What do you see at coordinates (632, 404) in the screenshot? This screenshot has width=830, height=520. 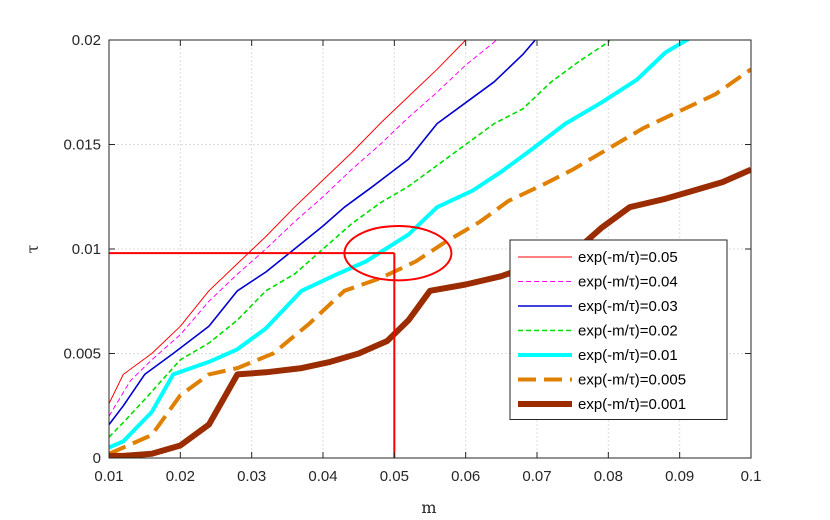 I see `legend-label-7: exp(-m/τ)=0.001` at bounding box center [632, 404].